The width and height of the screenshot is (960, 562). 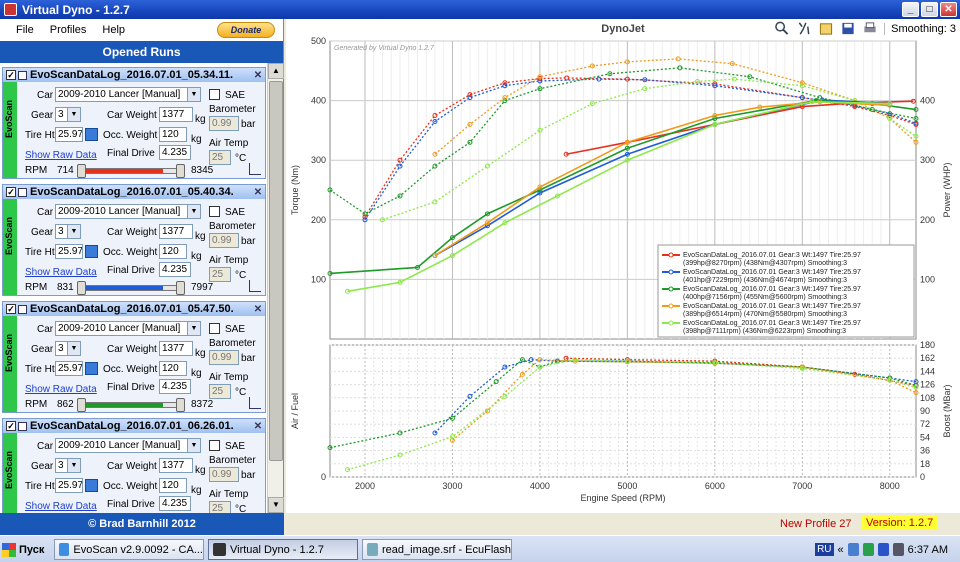 What do you see at coordinates (883, 549) in the screenshot?
I see `tray-bluetooth-icon` at bounding box center [883, 549].